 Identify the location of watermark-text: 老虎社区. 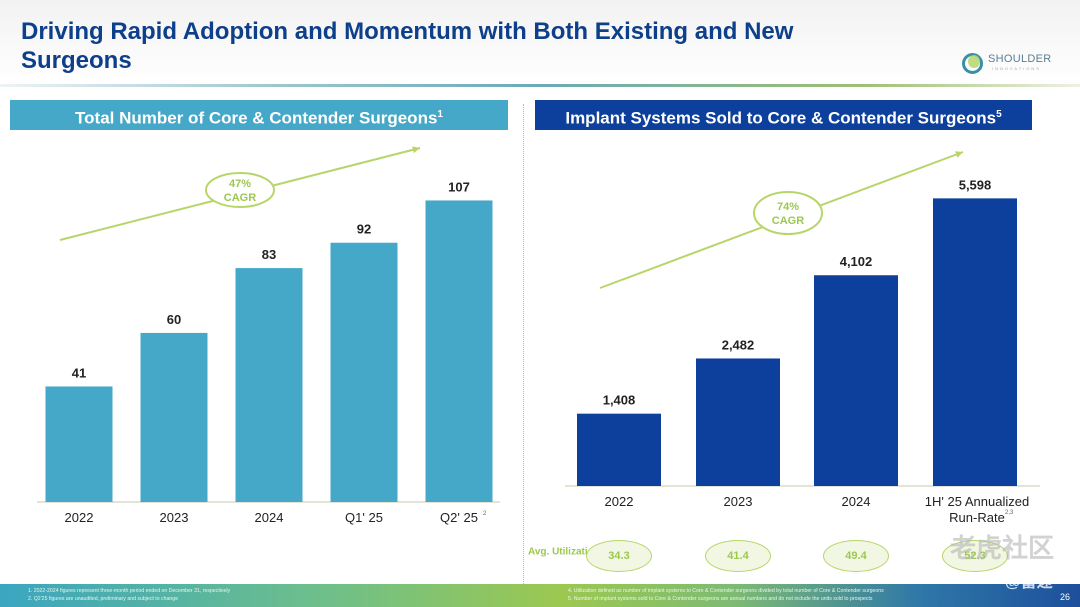
(1002, 548).